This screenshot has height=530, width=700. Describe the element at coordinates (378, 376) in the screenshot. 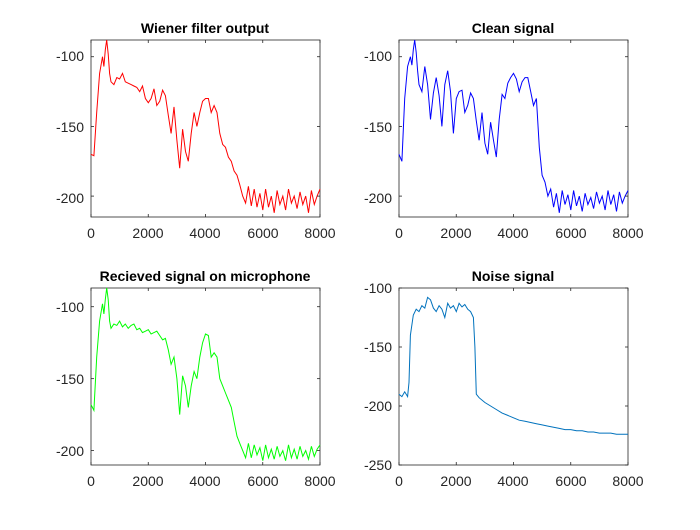

I see `y-axis: -100 -150 -200 -250` at that location.